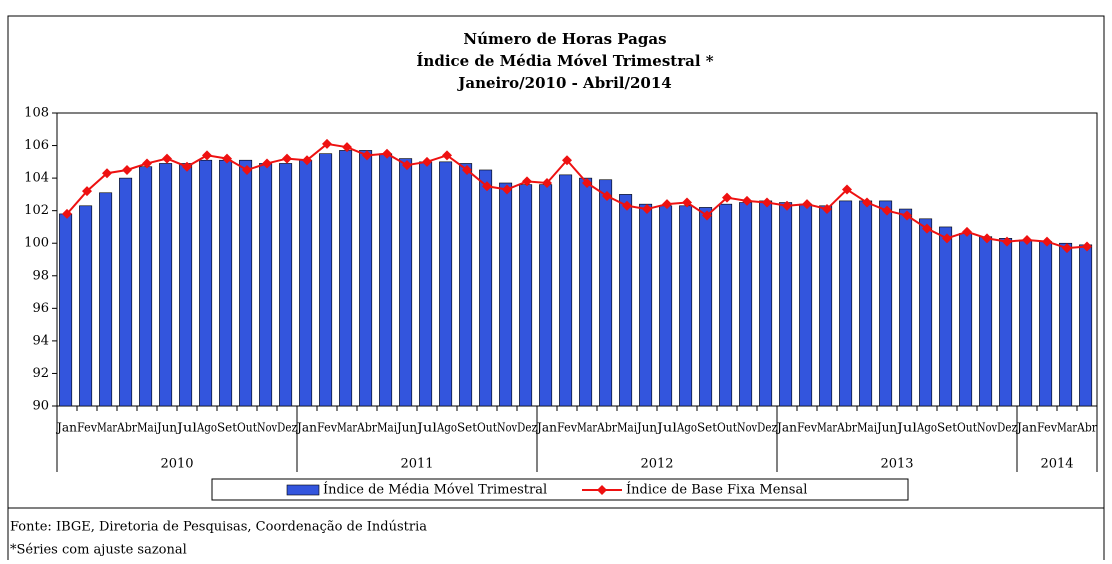 Image resolution: width=1112 pixels, height=564 pixels. I want to click on y-tick-label: 90, so click(40, 406).